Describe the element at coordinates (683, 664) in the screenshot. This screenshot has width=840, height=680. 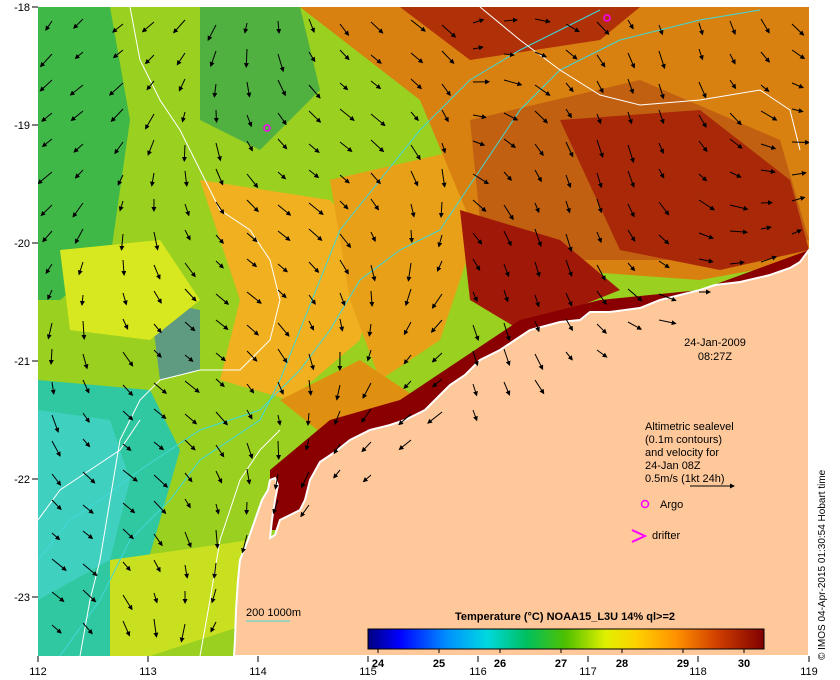
I see `colorbar-tick-label: 29` at that location.